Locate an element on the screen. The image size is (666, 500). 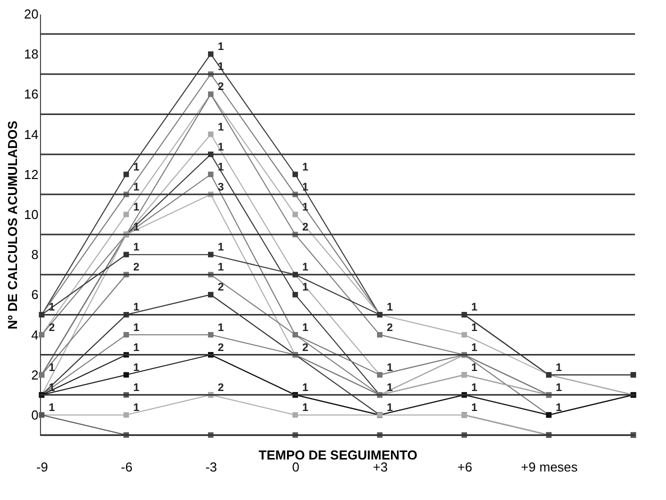
y-tick-label: 0 is located at coordinates (34, 414).